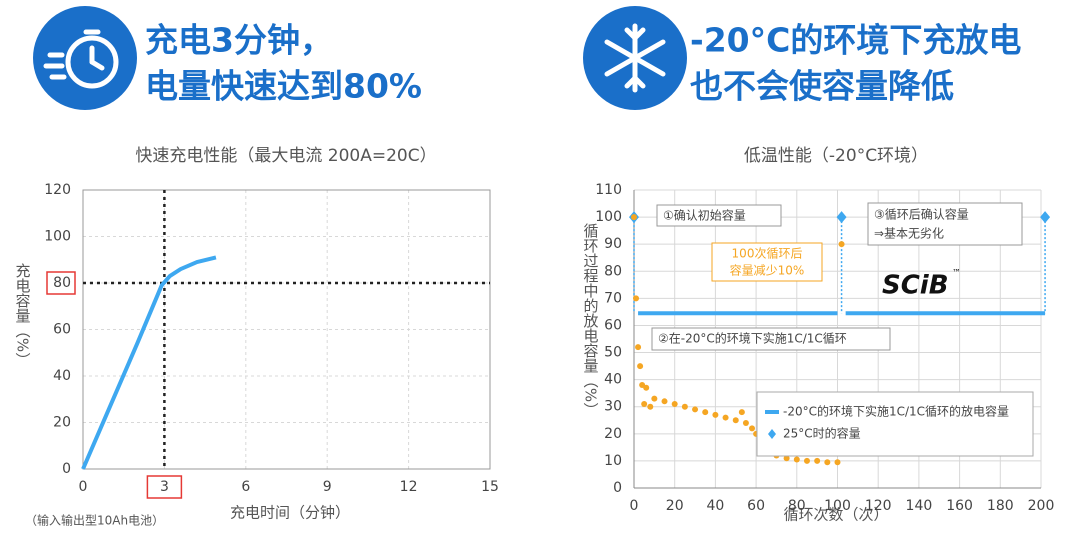 The width and height of the screenshot is (1080, 543). What do you see at coordinates (613, 461) in the screenshot?
I see `y-tick-label: 10` at bounding box center [613, 461].